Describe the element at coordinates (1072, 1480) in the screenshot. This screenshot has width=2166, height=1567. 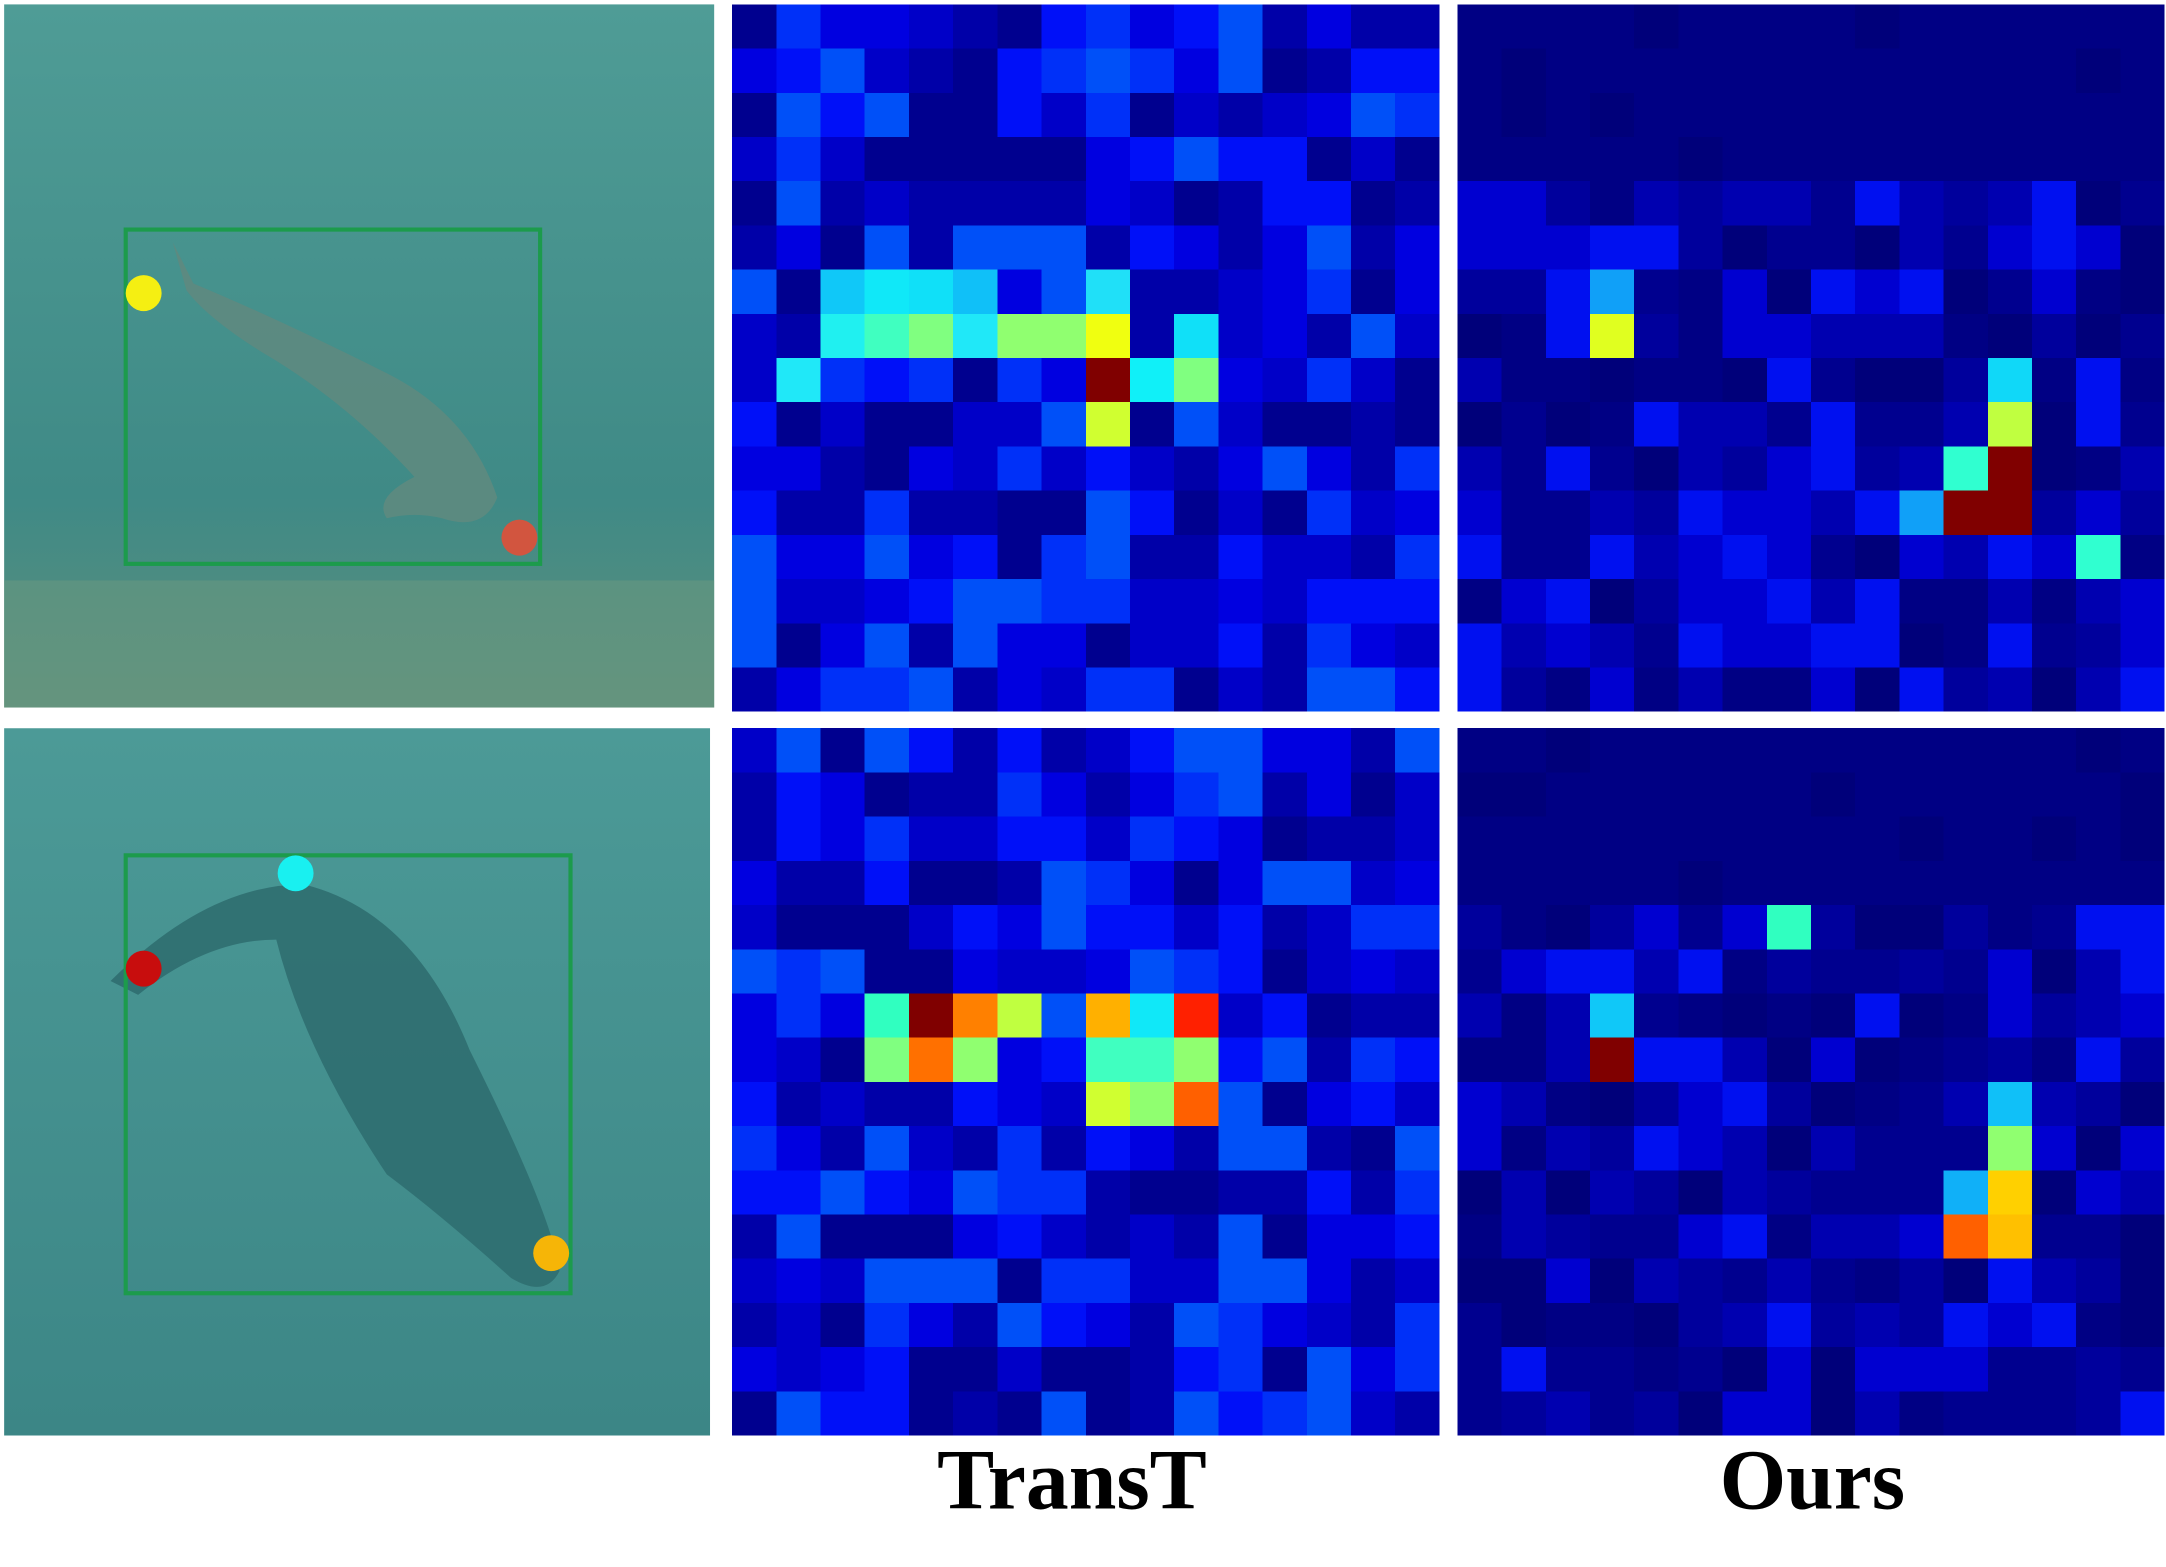
I see `column-label: TransT` at that location.